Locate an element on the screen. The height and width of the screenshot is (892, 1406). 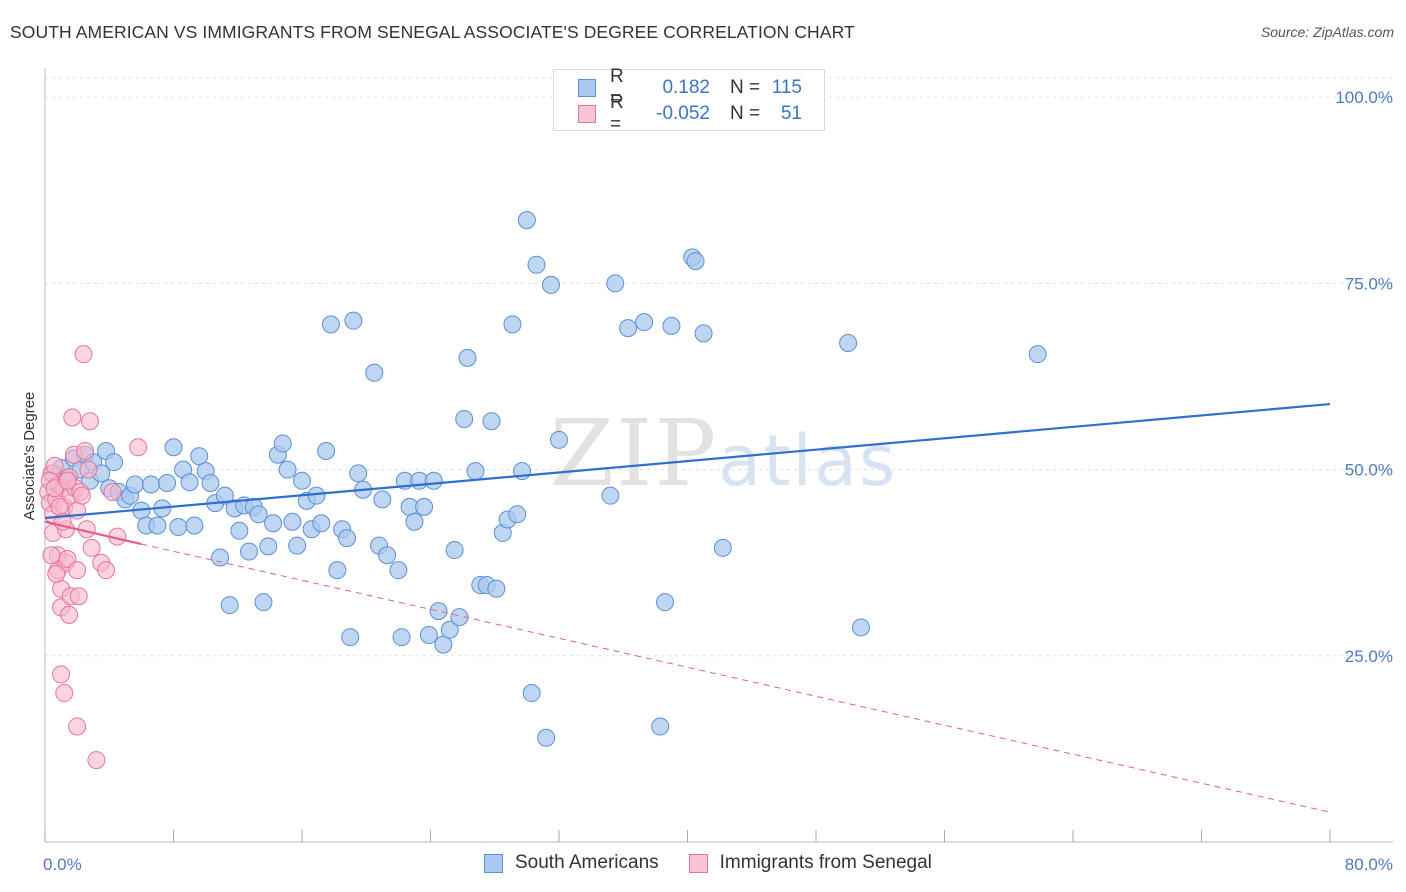
legend-item-senegal: Immigrants from Senegal is located at coordinates (810, 863).